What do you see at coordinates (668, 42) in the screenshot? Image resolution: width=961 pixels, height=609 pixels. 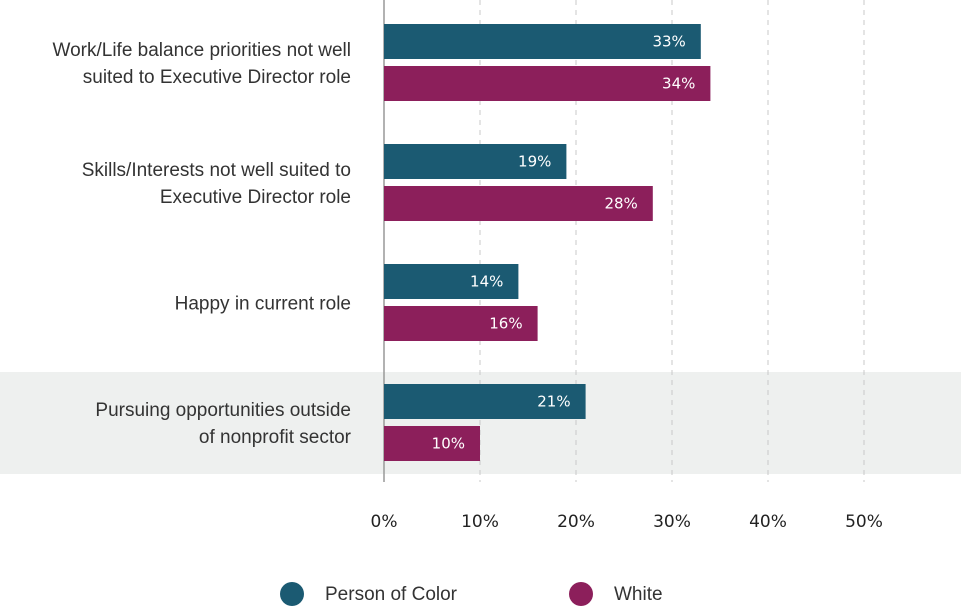 I see `data-label: 33%` at bounding box center [668, 42].